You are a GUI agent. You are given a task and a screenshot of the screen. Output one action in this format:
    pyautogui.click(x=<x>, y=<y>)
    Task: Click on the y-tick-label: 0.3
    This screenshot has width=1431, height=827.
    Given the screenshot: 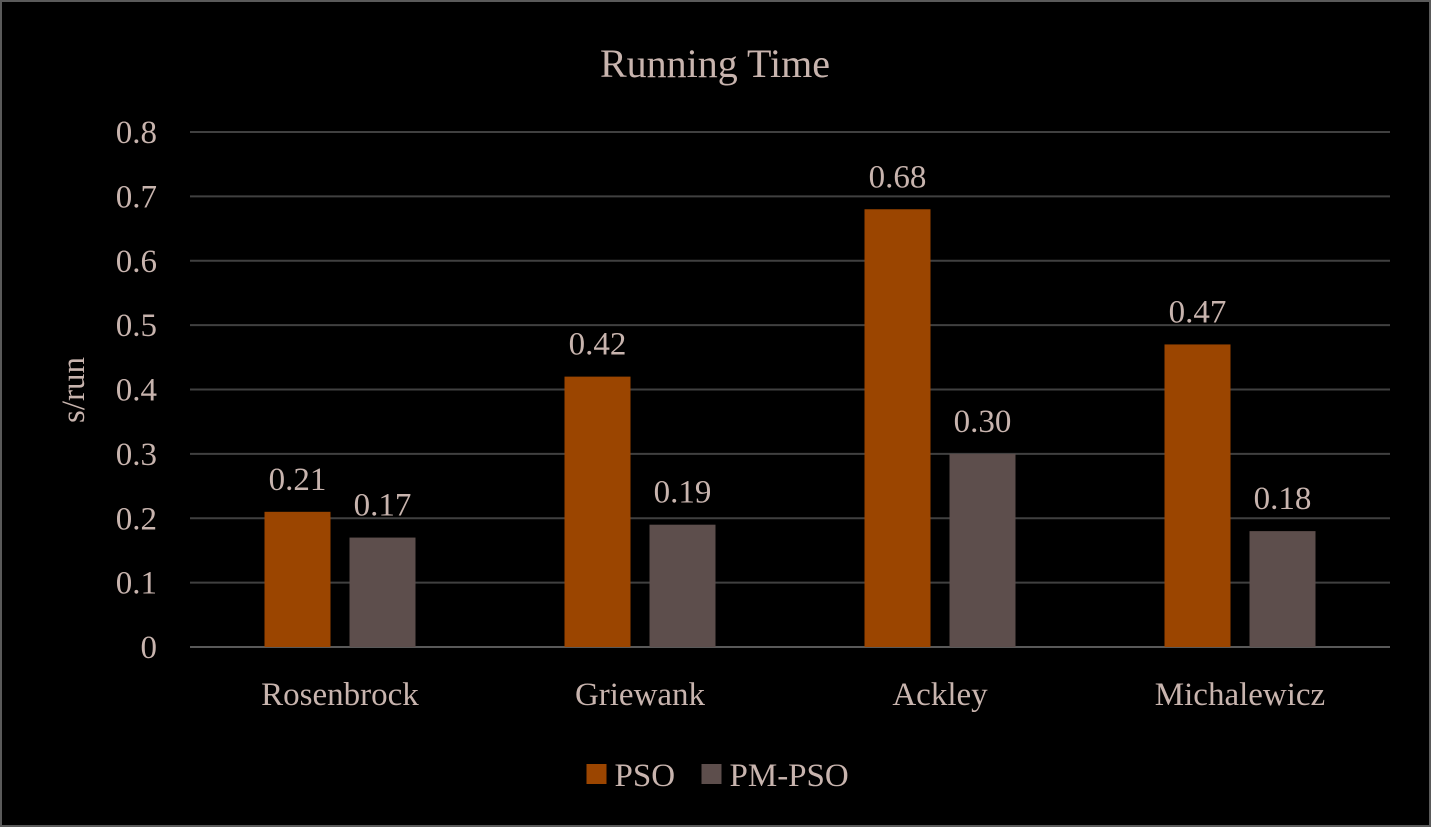 What is the action you would take?
    pyautogui.click(x=136, y=455)
    